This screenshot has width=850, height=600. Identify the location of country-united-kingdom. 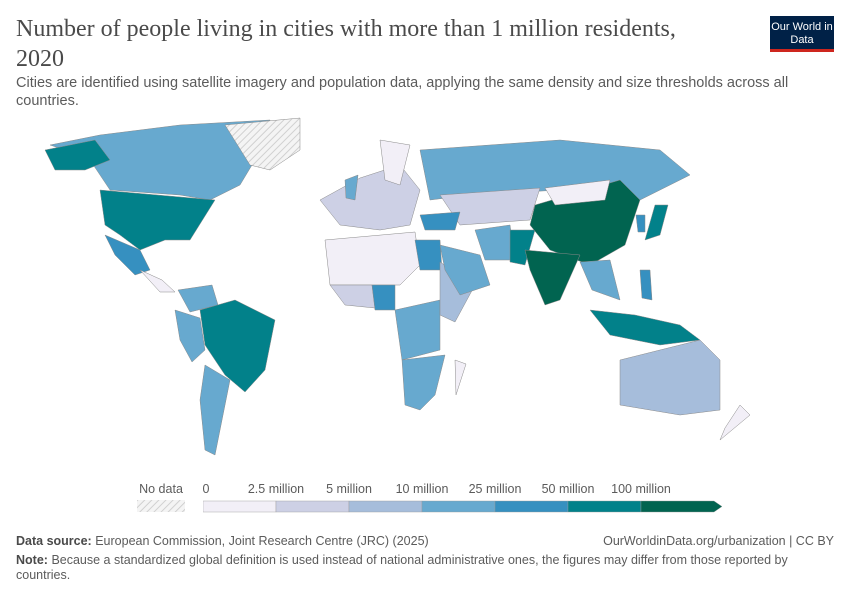
(351, 187).